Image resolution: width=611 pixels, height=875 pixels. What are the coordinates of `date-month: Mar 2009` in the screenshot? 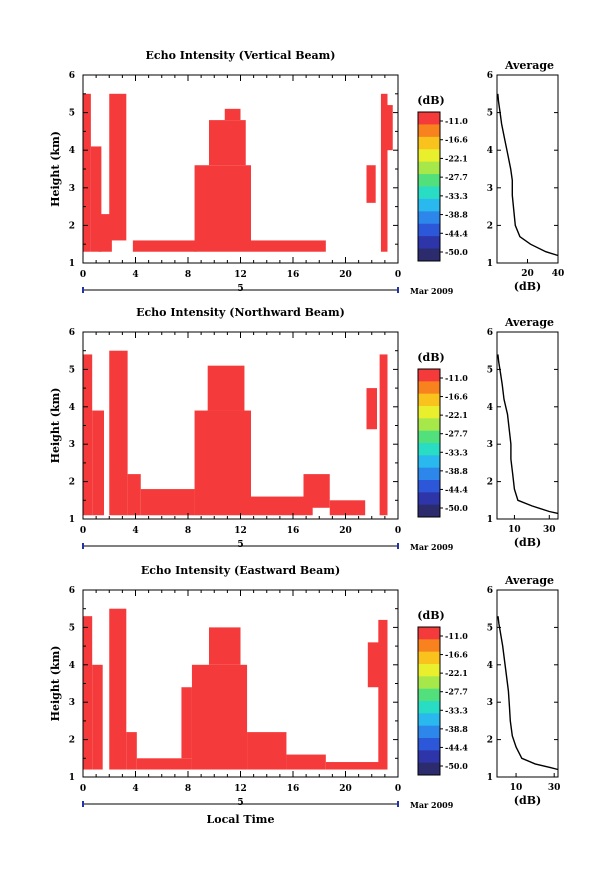 It's located at (432, 291).